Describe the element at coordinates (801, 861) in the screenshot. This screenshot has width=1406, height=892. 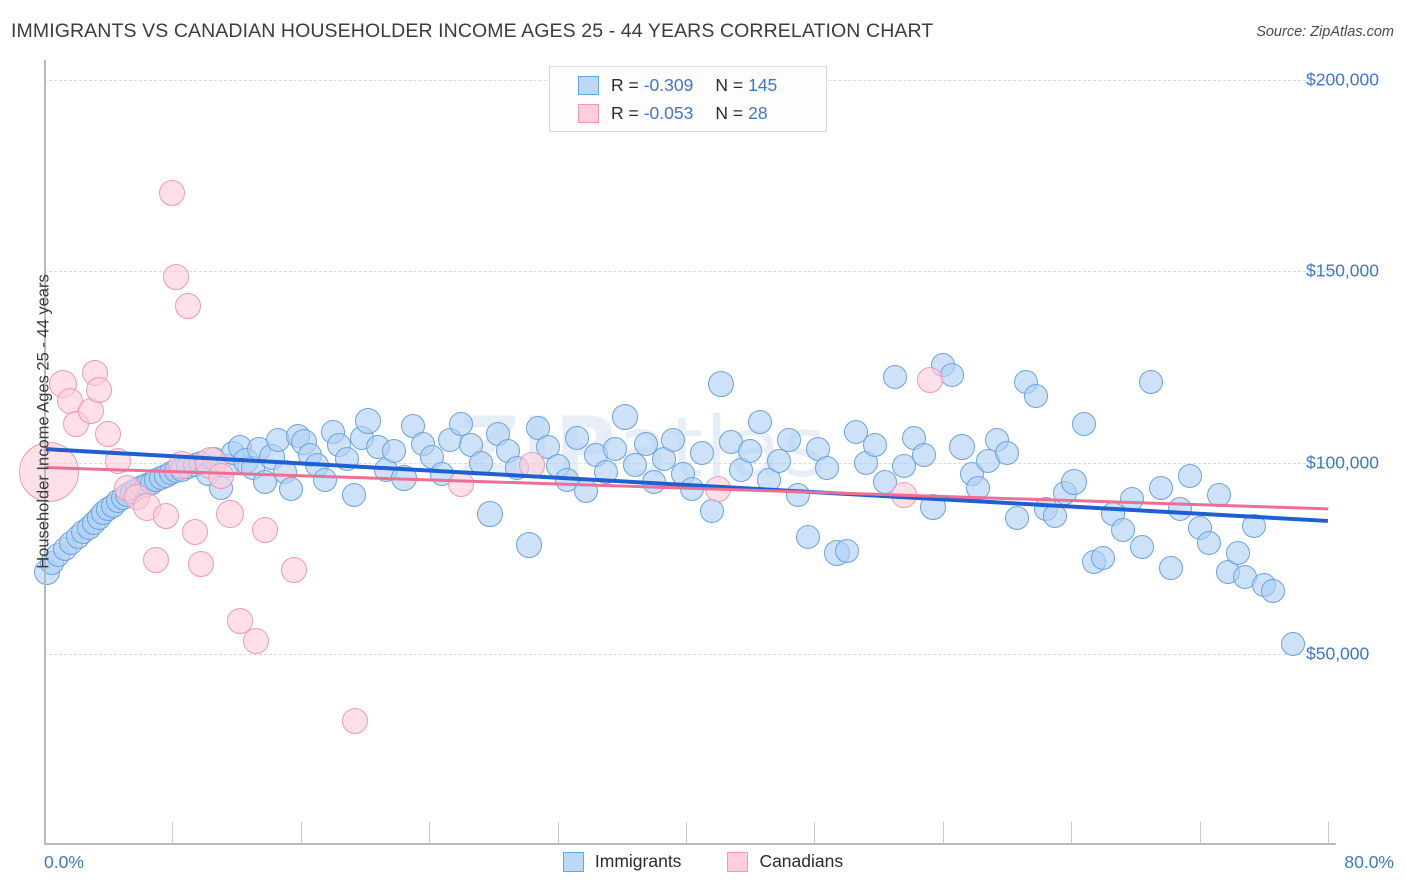
I see `legend-label-canadians: Canadians` at that location.